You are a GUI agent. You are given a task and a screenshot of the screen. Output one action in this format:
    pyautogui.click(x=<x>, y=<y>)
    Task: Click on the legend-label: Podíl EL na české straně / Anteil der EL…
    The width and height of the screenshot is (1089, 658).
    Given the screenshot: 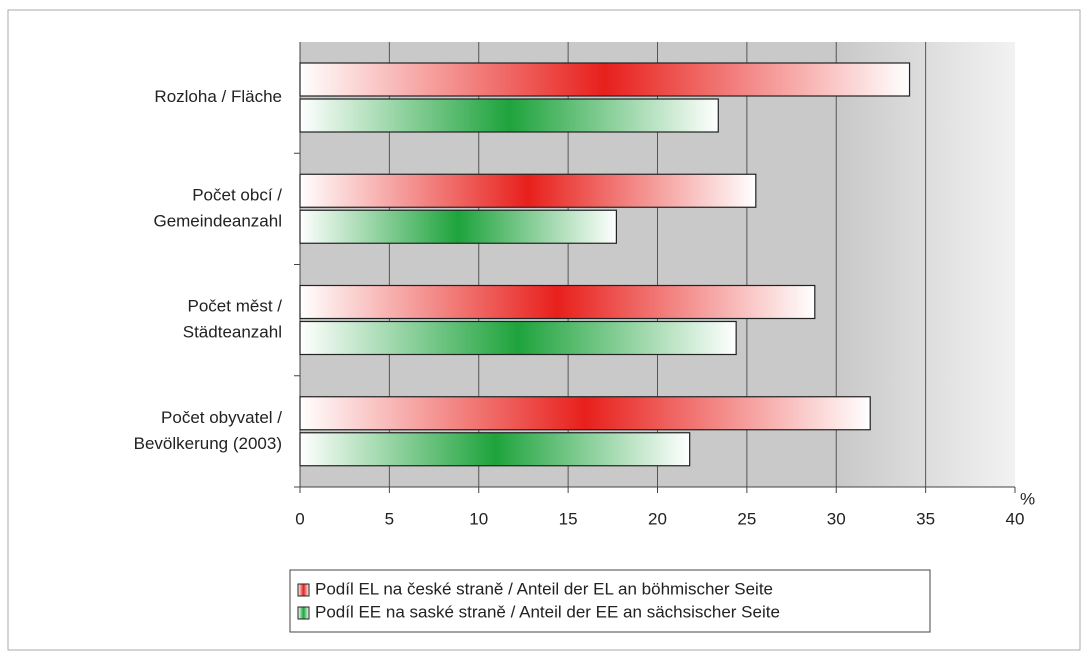 What is the action you would take?
    pyautogui.click(x=544, y=588)
    